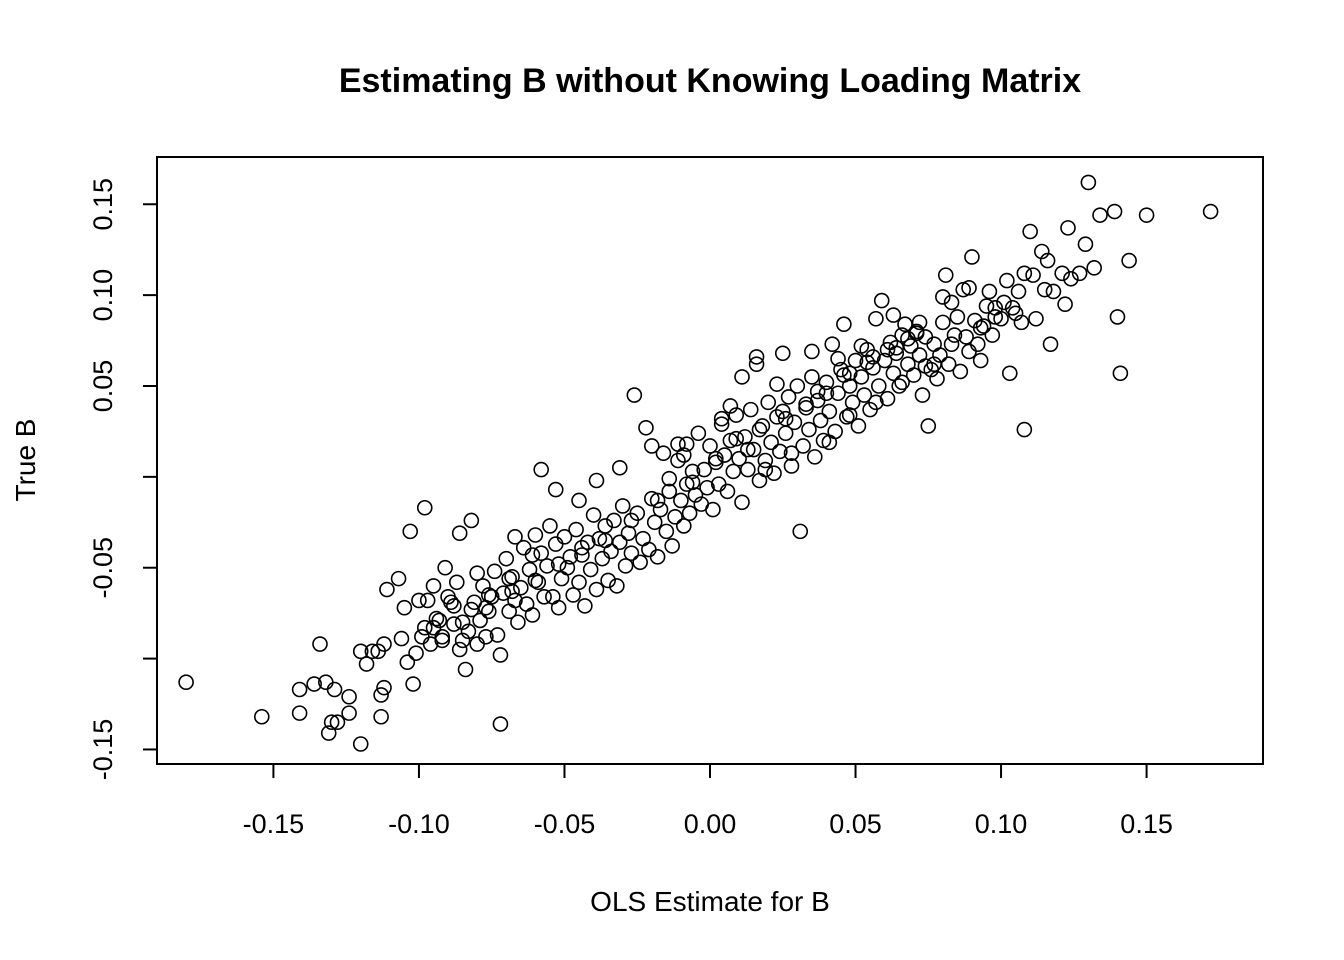 The height and width of the screenshot is (960, 1344). Describe the element at coordinates (103, 295) in the screenshot. I see `y-tick-label: 0.10` at that location.